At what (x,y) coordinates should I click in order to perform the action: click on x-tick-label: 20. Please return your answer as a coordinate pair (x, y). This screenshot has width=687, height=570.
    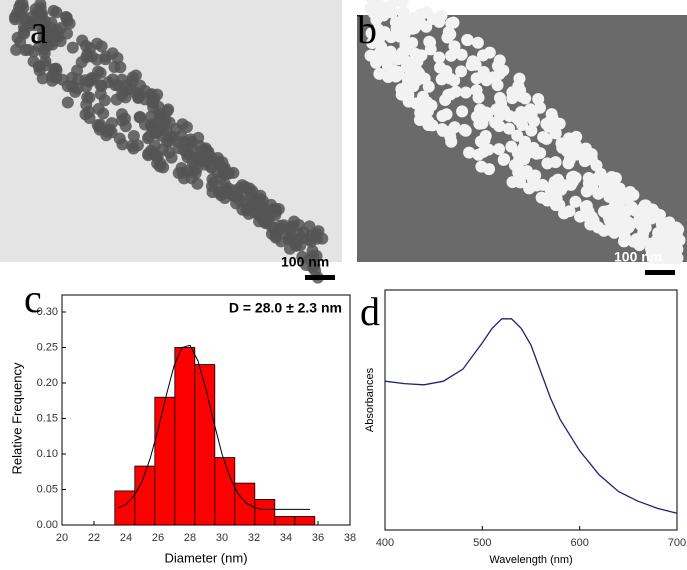
    Looking at the image, I should click on (62, 538).